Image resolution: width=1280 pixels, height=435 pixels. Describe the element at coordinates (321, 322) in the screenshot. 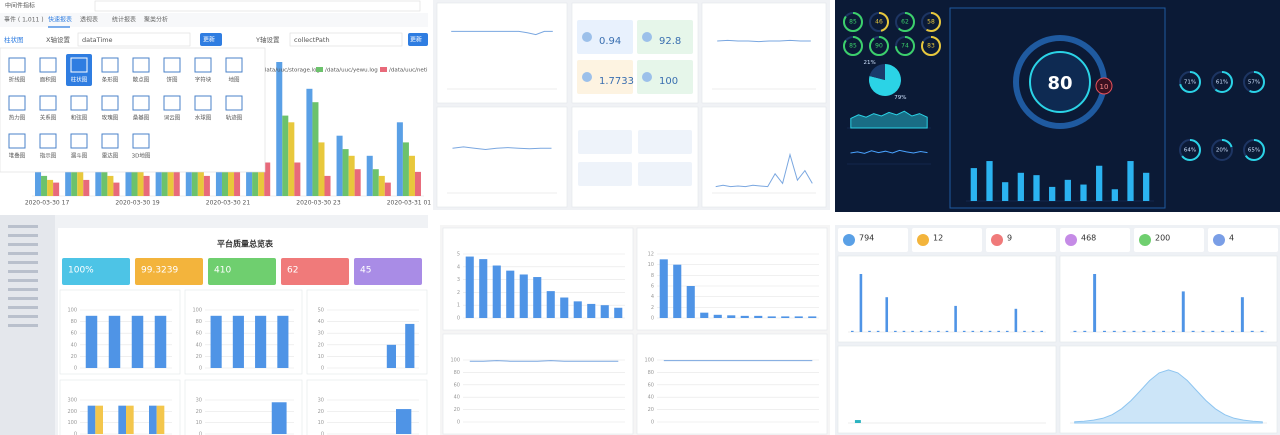

I see `y-tick-label: 40` at that location.